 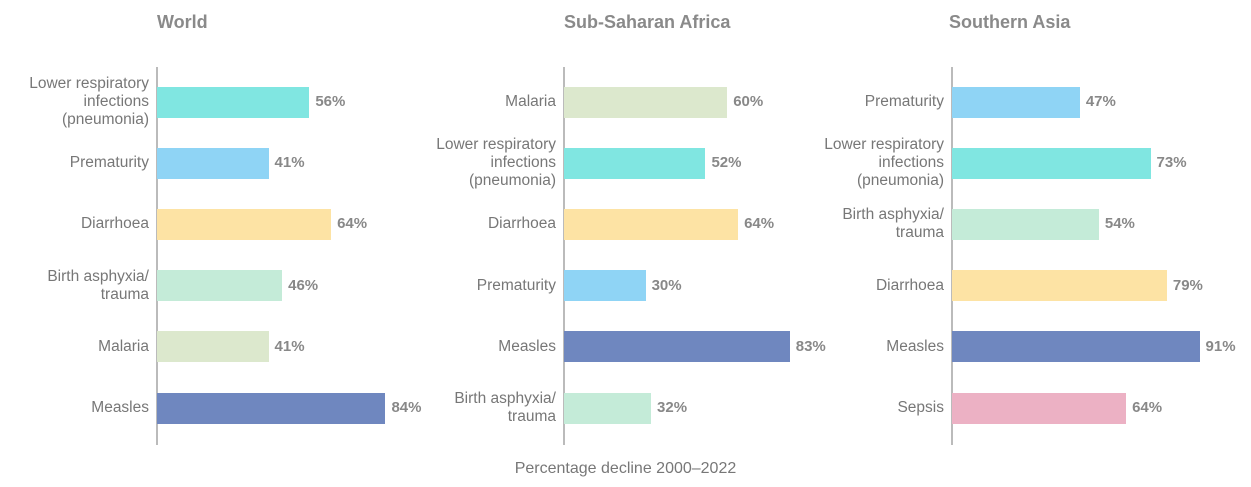 What do you see at coordinates (726, 163) in the screenshot?
I see `value-label: 52%` at bounding box center [726, 163].